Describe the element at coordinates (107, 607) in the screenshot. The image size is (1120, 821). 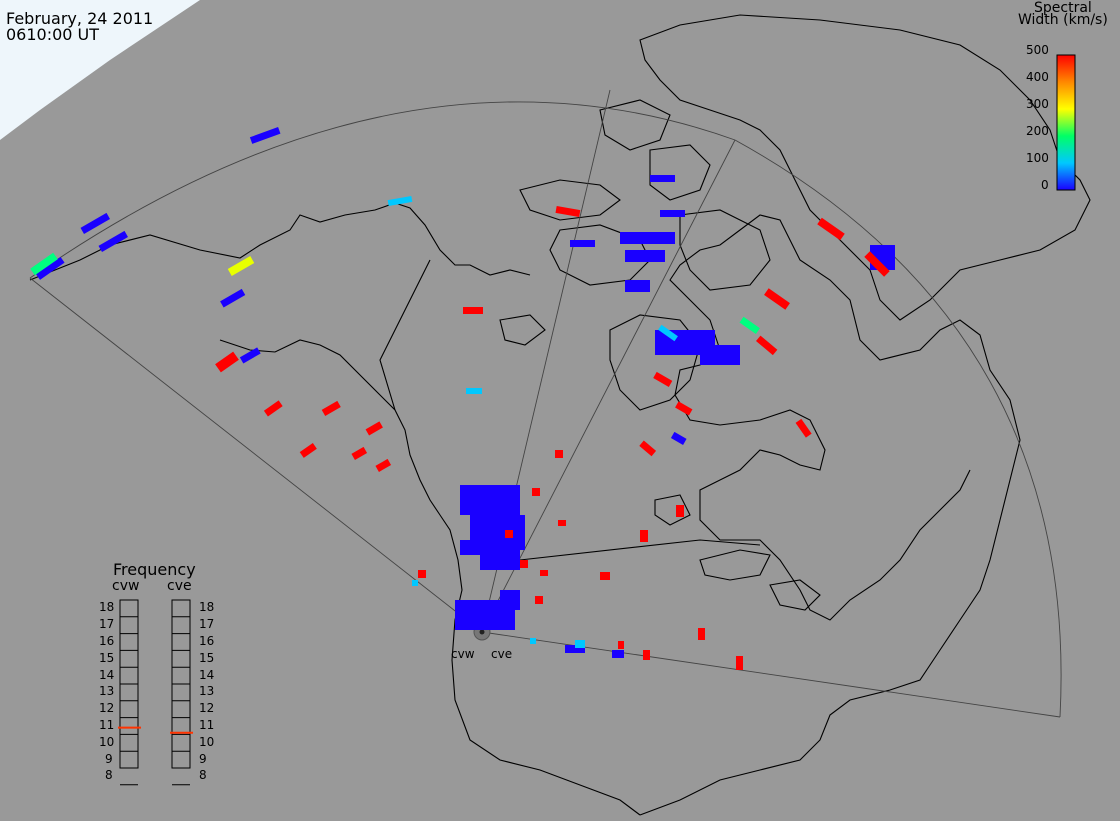
I see `frequency-tick-label-cvw: 18` at that location.